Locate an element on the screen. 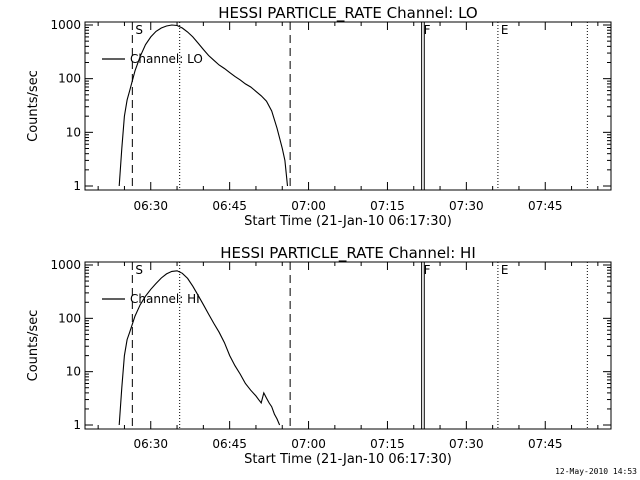 The width and height of the screenshot is (640, 480). legend-label: Channel: LO is located at coordinates (166, 59).